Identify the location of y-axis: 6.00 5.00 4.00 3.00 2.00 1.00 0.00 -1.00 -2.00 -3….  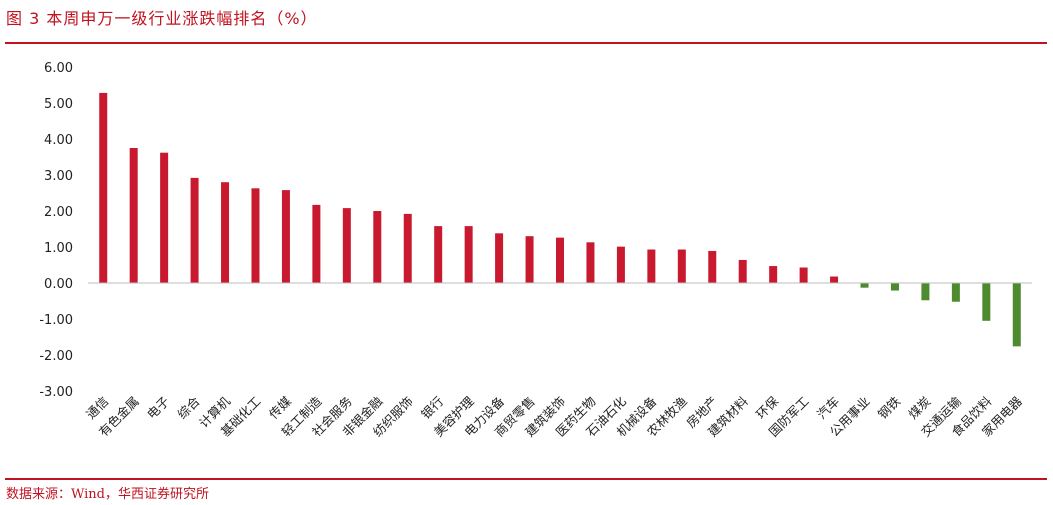
(56, 230).